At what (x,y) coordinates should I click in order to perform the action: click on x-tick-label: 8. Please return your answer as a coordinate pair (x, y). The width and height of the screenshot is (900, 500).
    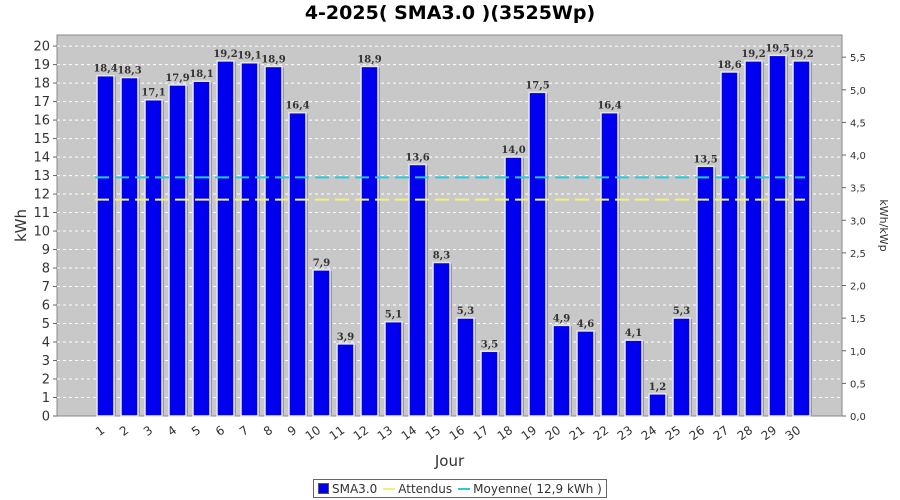
    Looking at the image, I should click on (268, 431).